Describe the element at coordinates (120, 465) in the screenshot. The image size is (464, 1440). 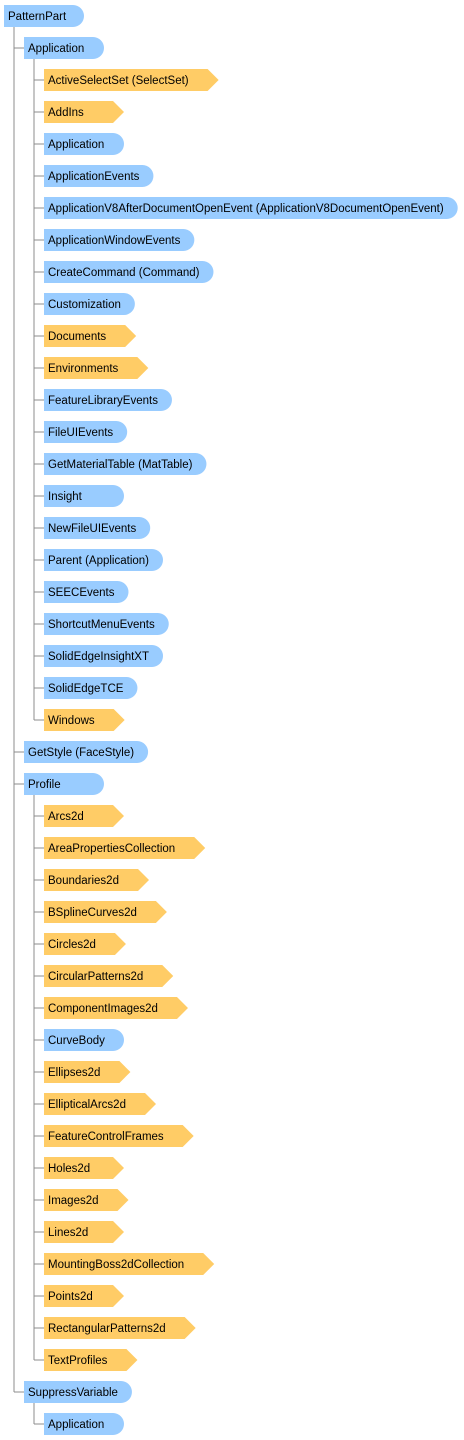
I see `node-label: GetMaterialTable (MatTable)` at that location.